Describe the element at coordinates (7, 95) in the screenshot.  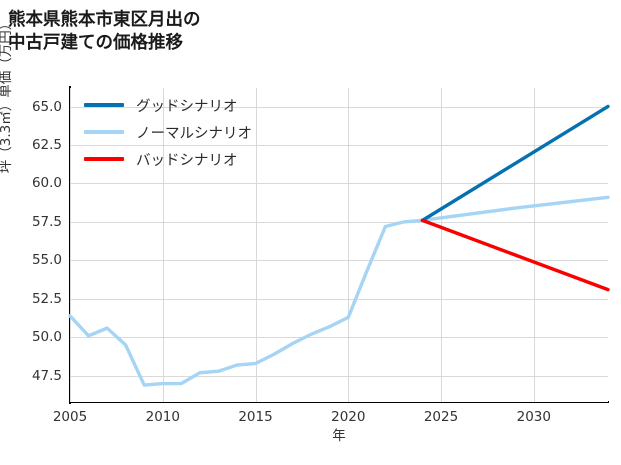
I see `y-axis-label: 坪（3.3㎡）単価（万円）` at that location.